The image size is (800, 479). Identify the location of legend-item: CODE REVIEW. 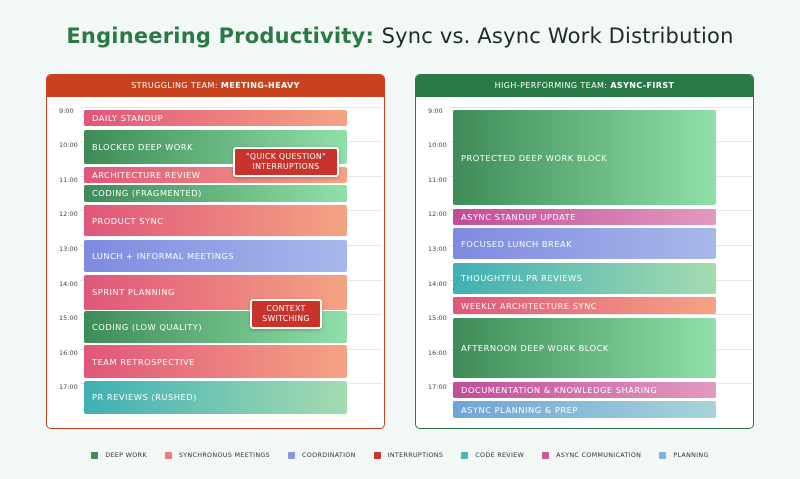
(492, 455).